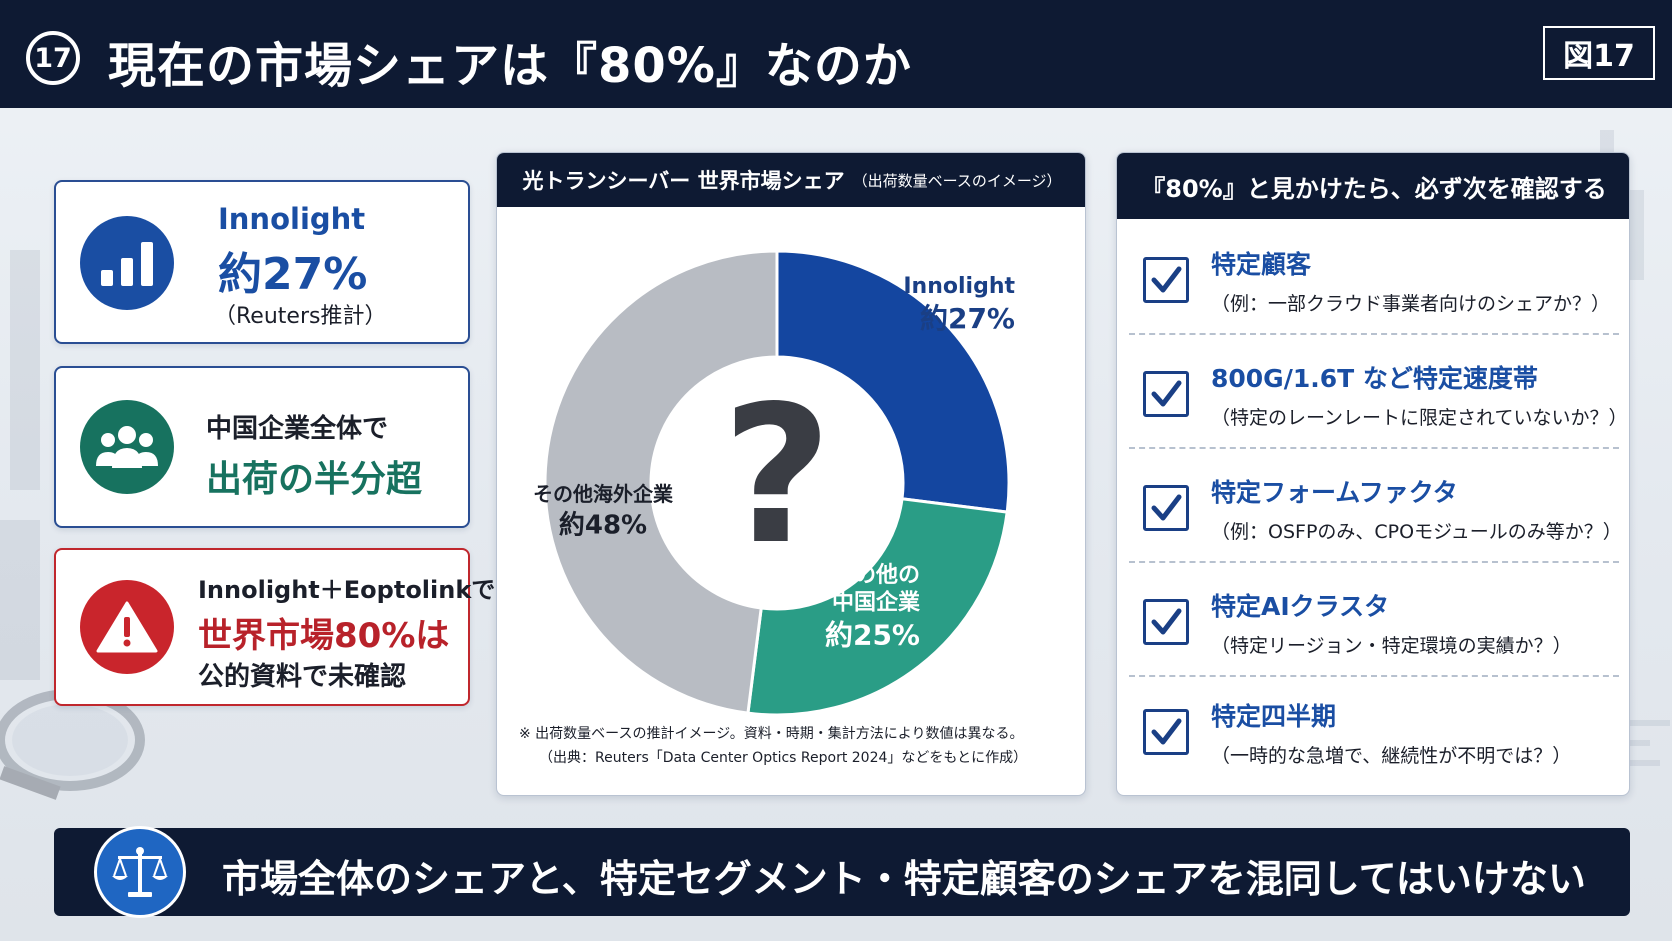 The width and height of the screenshot is (1672, 941). What do you see at coordinates (302, 677) in the screenshot?
I see `warning-card-line3: 公的資料で未確認` at bounding box center [302, 677].